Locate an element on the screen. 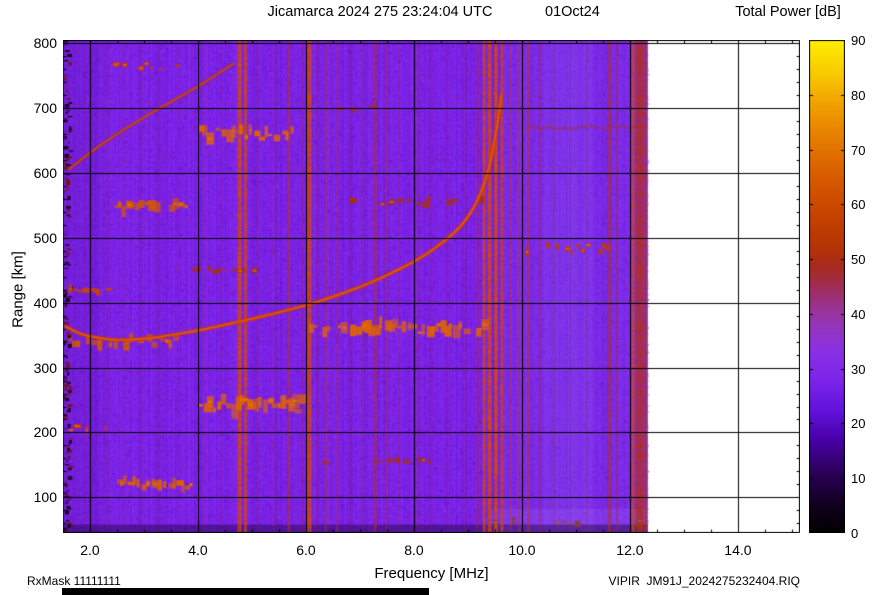 The image size is (874, 595). x-tick-label: 12.0 is located at coordinates (630, 550).